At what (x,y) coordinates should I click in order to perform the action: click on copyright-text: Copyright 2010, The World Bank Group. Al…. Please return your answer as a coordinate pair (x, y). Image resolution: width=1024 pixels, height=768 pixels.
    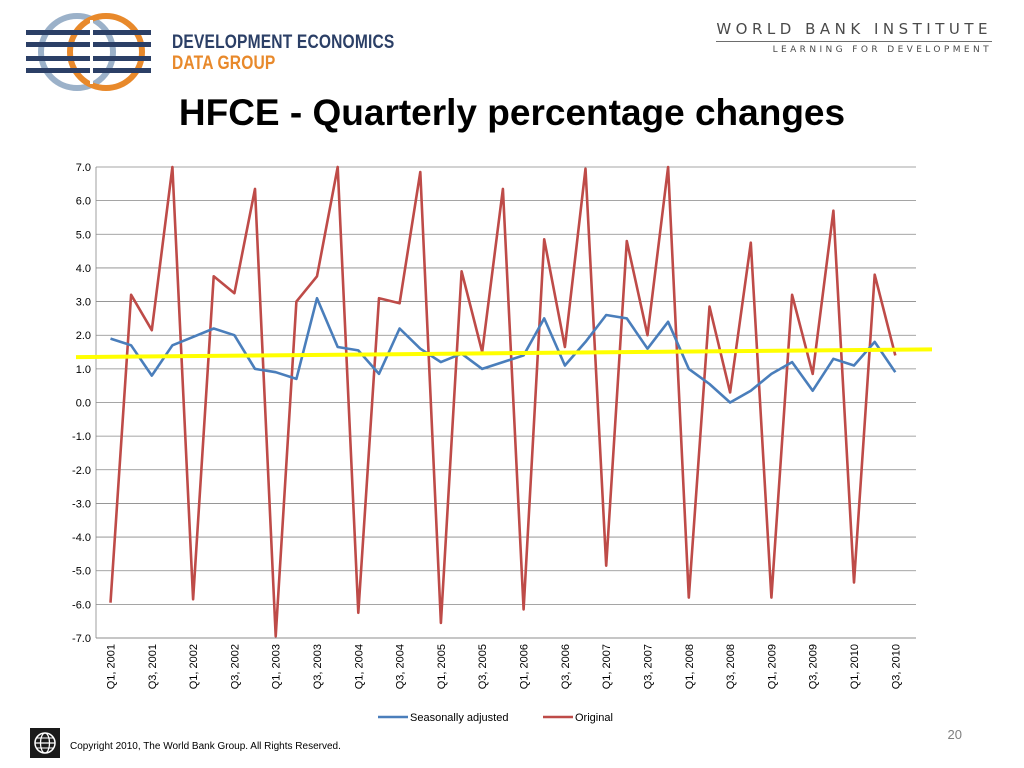
    Looking at the image, I should click on (205, 746).